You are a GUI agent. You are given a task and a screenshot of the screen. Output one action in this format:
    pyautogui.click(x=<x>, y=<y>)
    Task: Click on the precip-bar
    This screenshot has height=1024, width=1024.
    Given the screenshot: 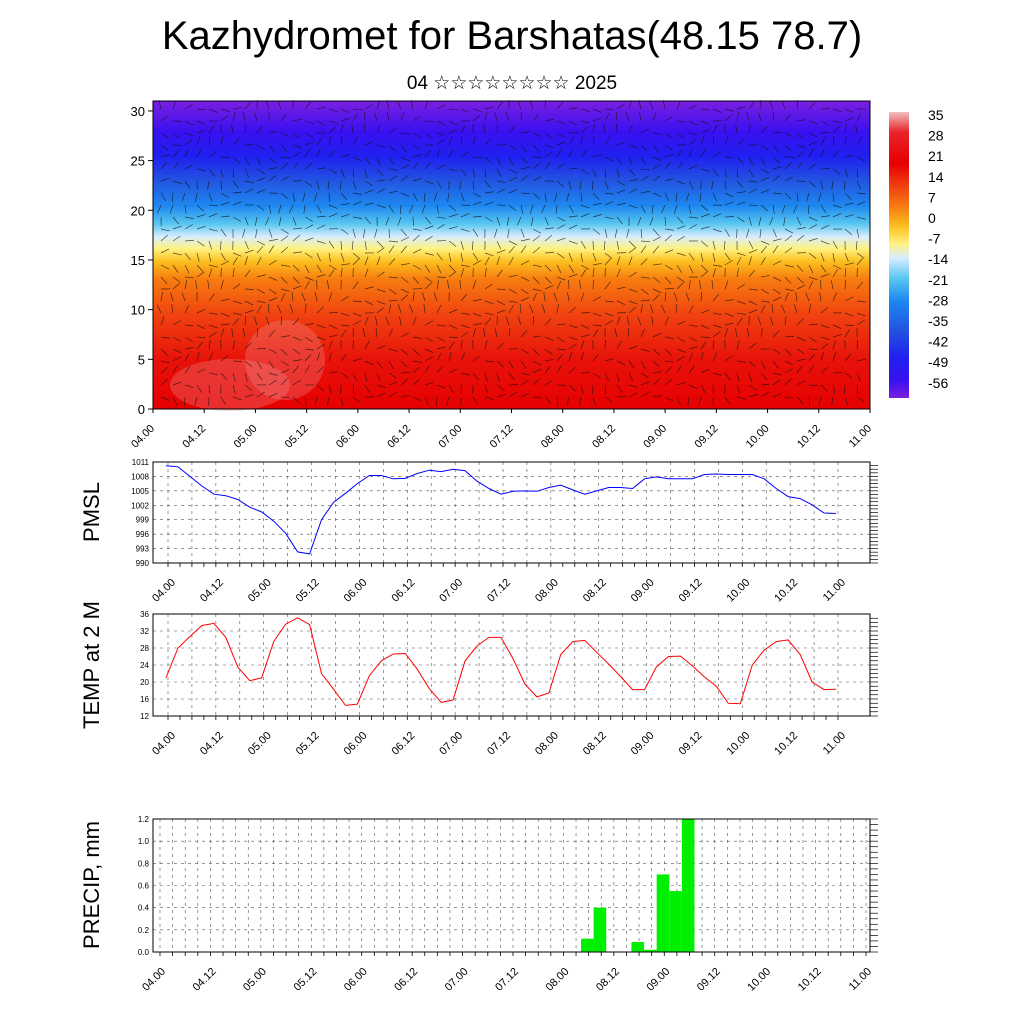 What is the action you would take?
    pyautogui.click(x=587, y=945)
    